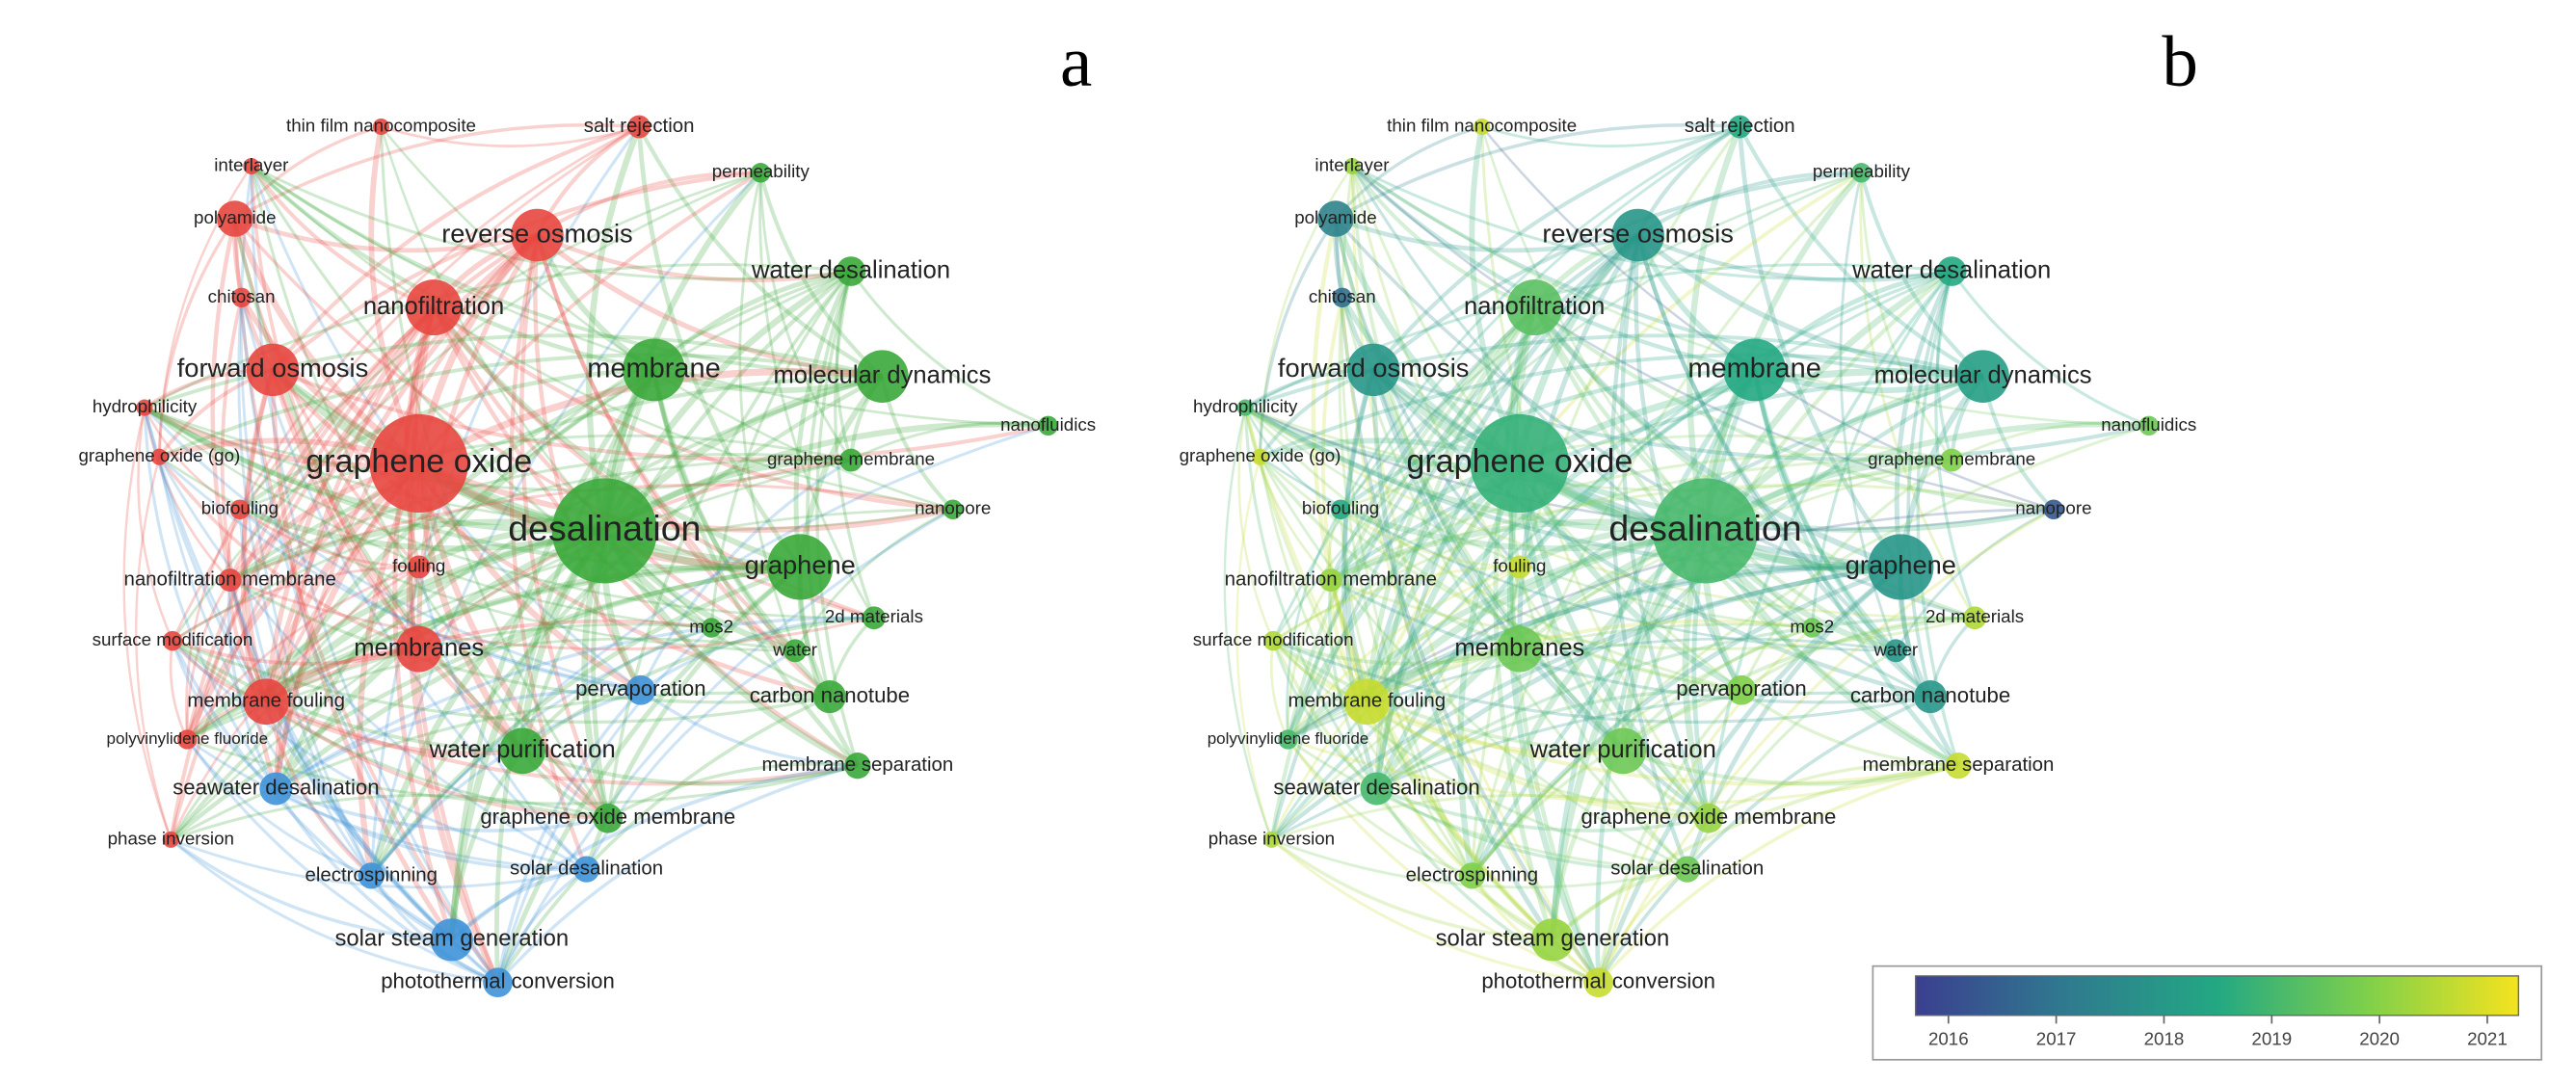 The width and height of the screenshot is (2576, 1083). I want to click on node-label: thin film nanocomposite, so click(1482, 126).